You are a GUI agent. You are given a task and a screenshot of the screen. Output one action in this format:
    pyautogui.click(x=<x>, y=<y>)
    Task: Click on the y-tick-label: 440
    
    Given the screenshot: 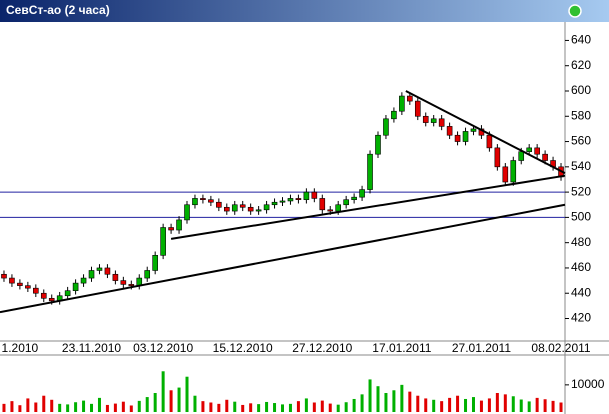 What is the action you would take?
    pyautogui.click(x=581, y=292)
    